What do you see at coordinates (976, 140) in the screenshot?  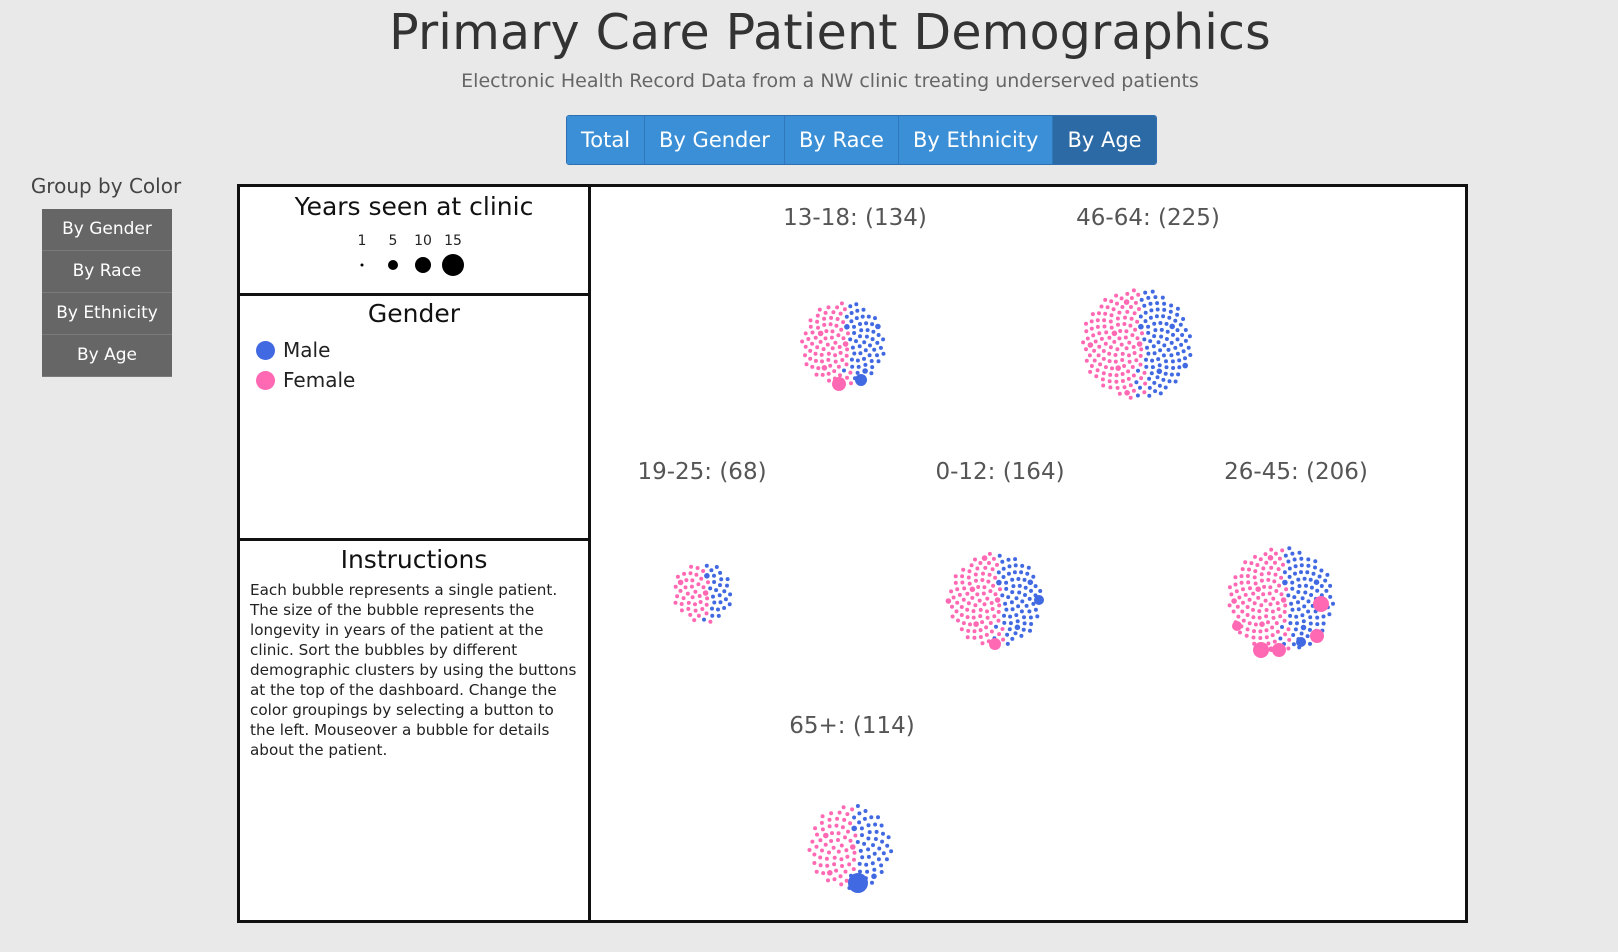 I see `tab-by-ethnicity: By Ethnicity` at bounding box center [976, 140].